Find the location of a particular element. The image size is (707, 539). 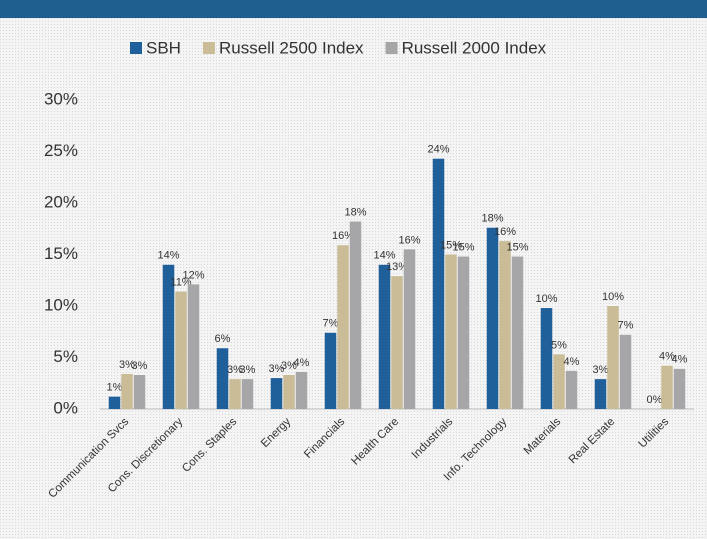

y-tick-label: 10% is located at coordinates (61, 304).